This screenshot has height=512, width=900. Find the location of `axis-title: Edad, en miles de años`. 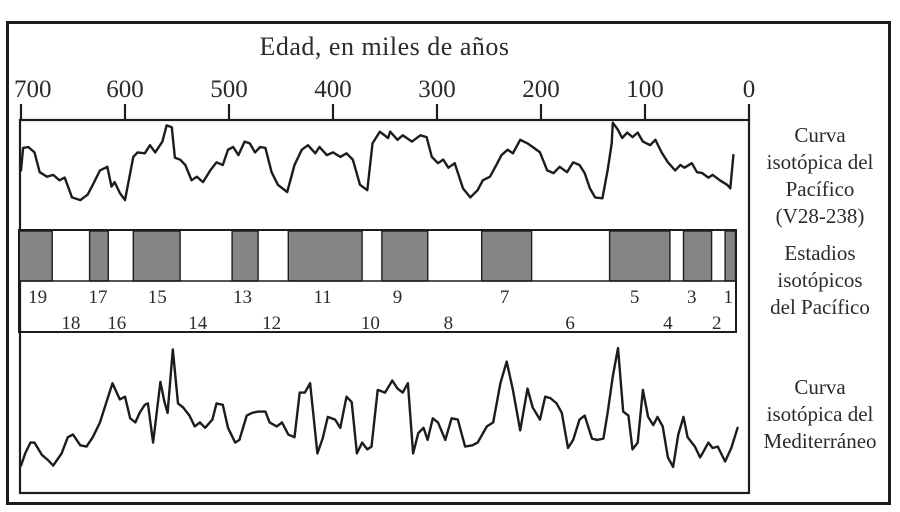

axis-title: Edad, en miles de años is located at coordinates (384, 46).